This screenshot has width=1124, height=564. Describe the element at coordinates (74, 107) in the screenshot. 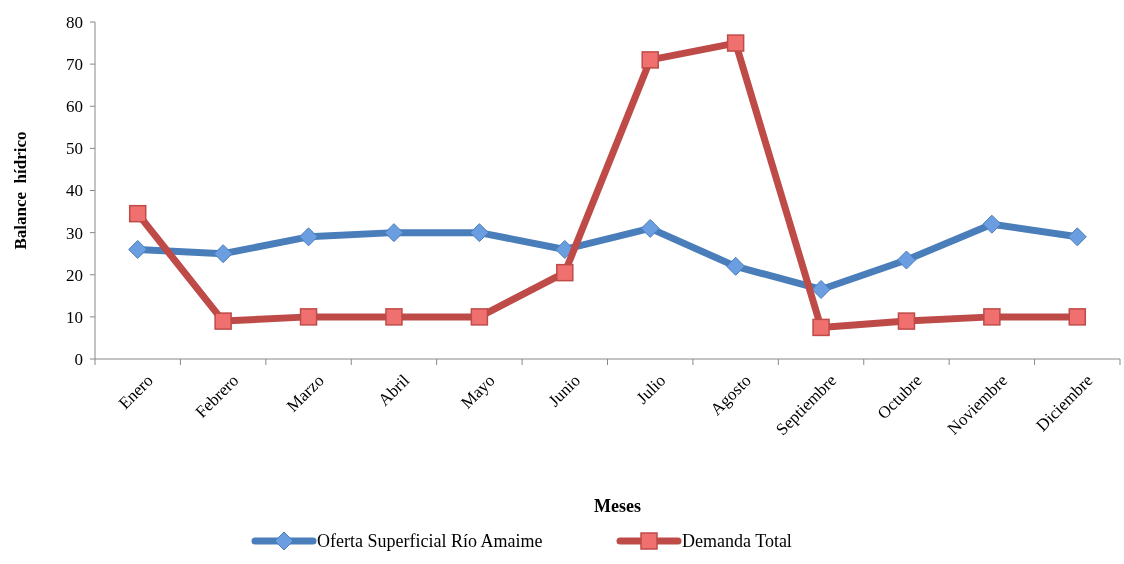

I see `y-tick-label: 60` at that location.